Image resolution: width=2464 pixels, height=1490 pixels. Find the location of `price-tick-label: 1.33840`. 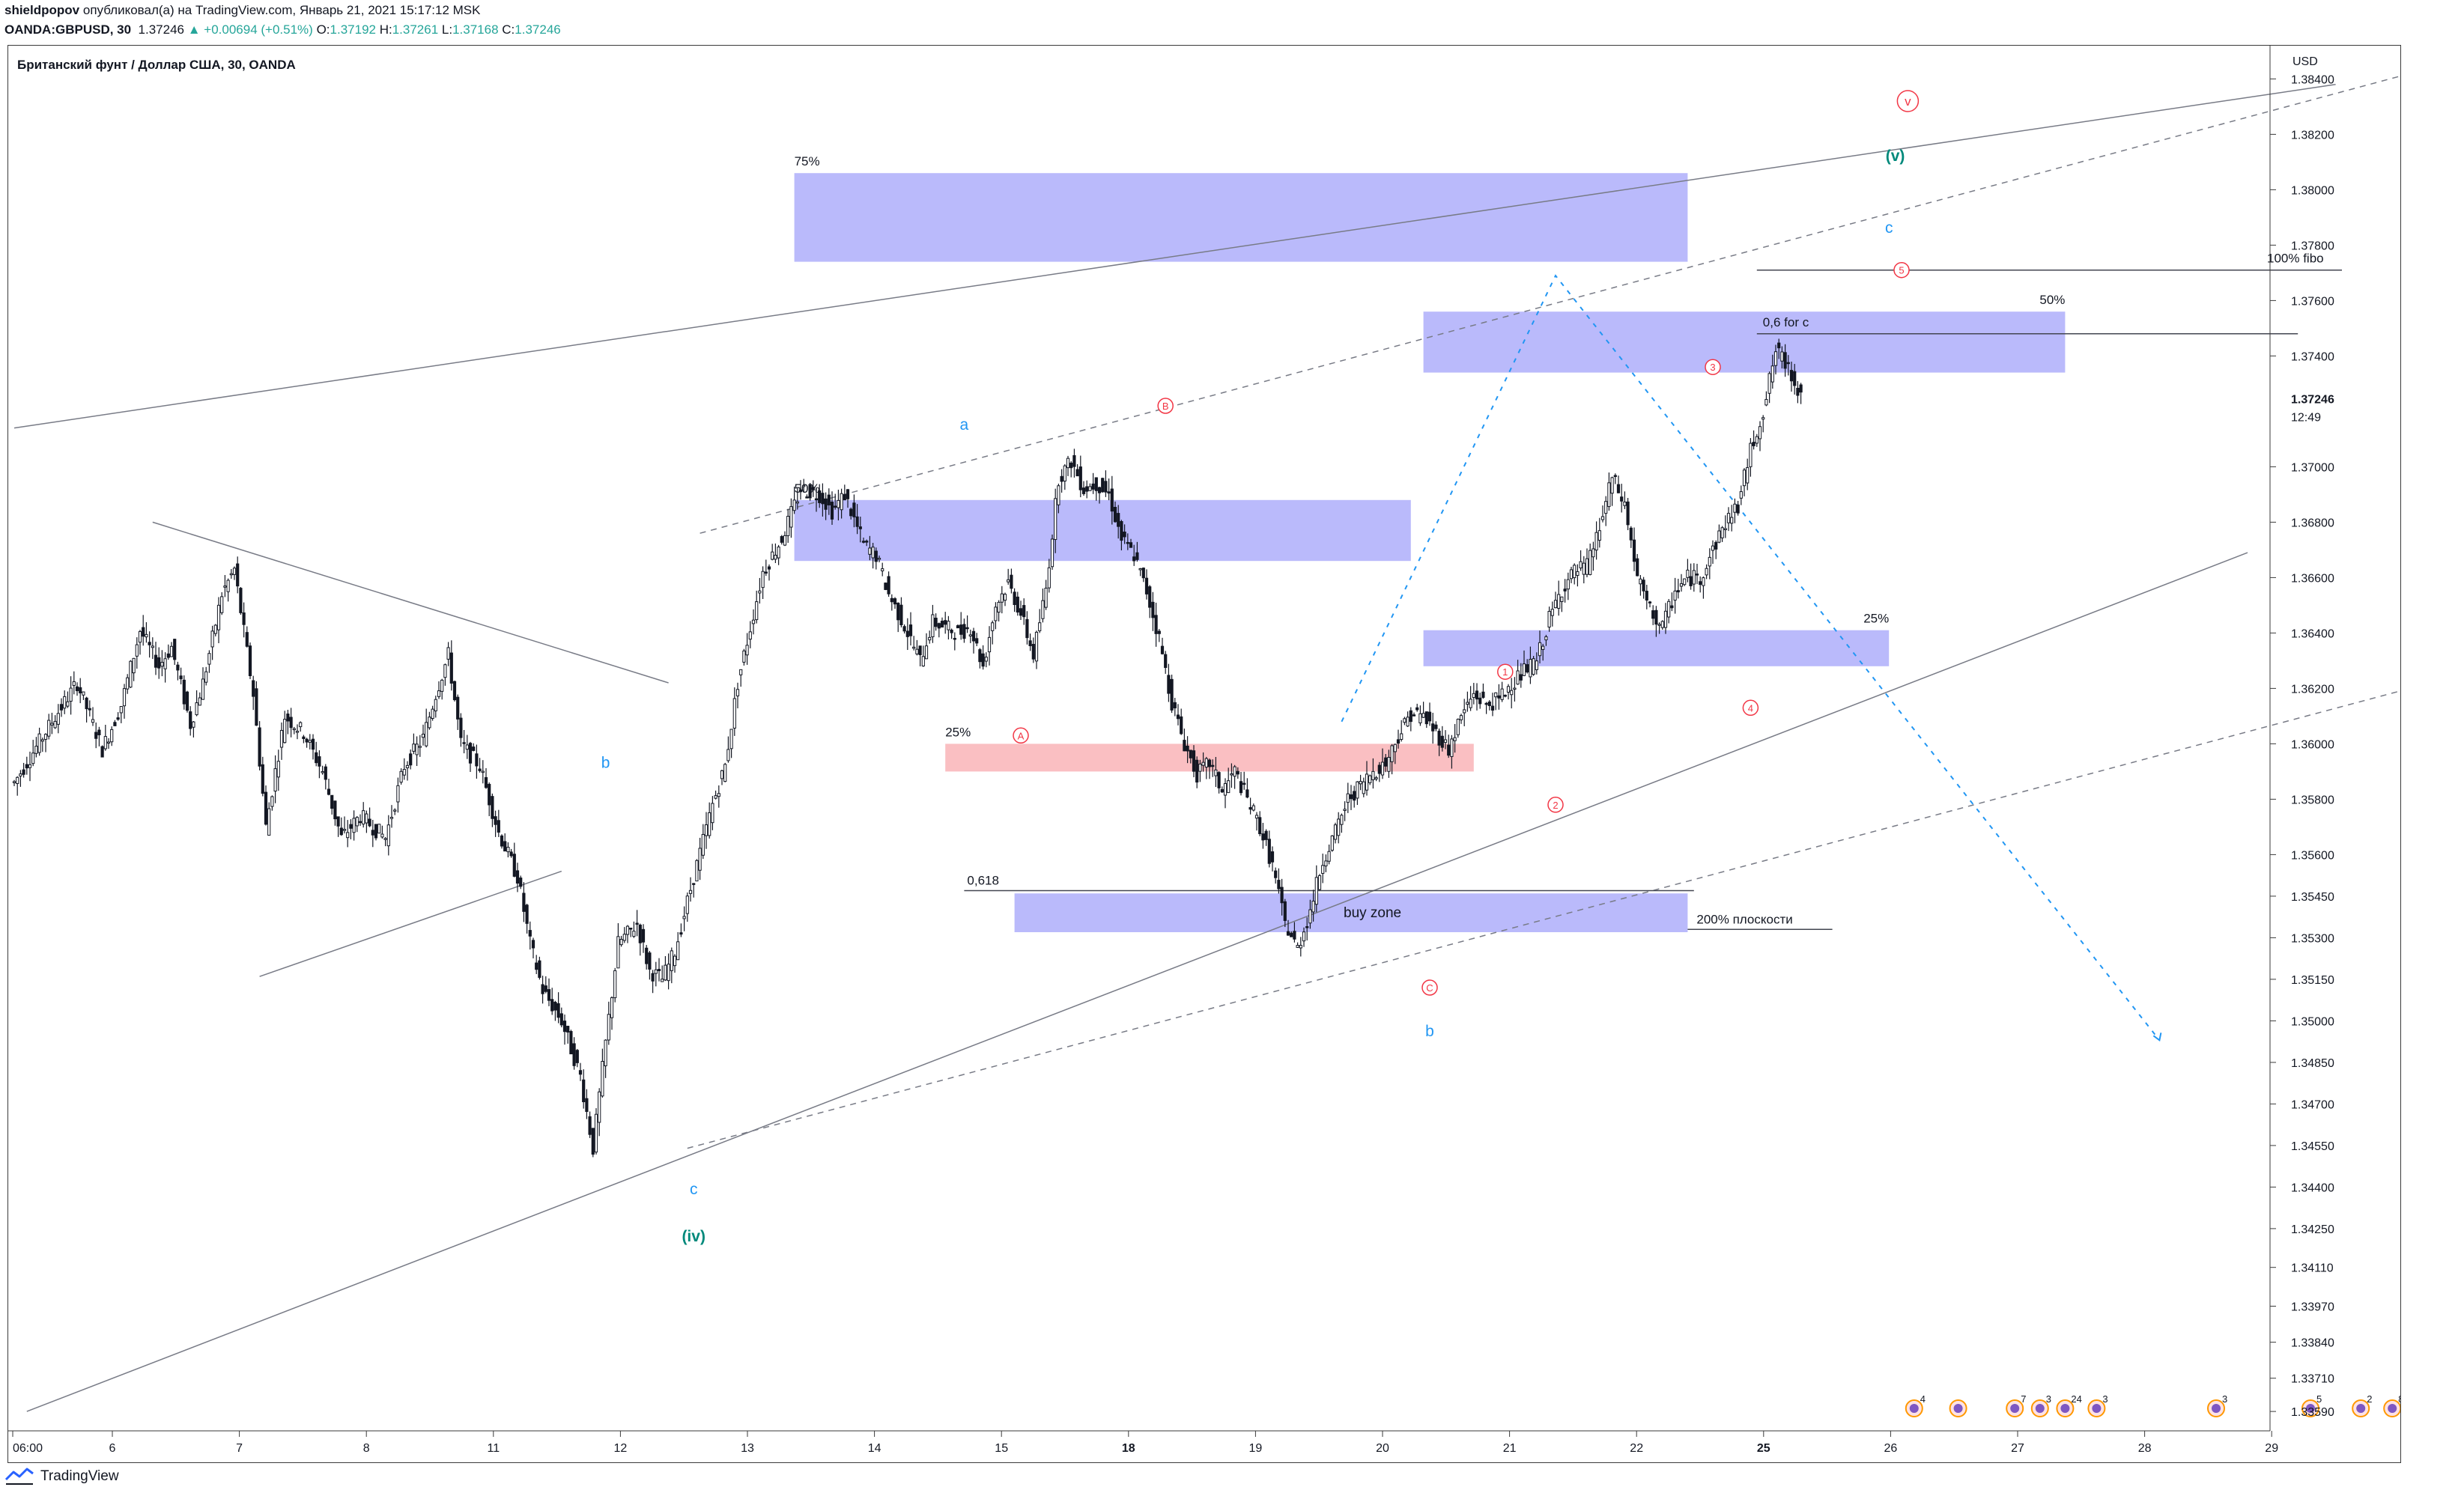

price-tick-label: 1.33840 is located at coordinates (2312, 1343).